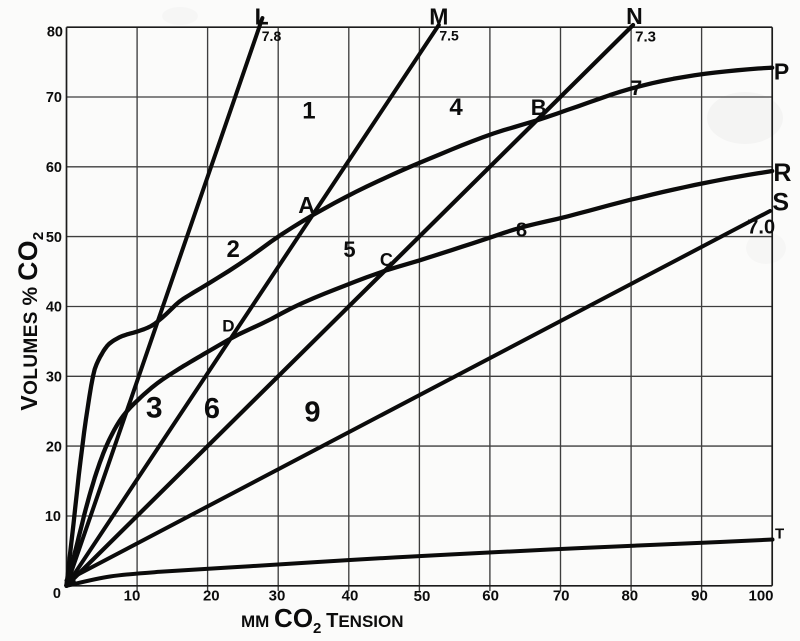 This screenshot has width=800, height=641. I want to click on svg-text: 2, so click(233, 249).